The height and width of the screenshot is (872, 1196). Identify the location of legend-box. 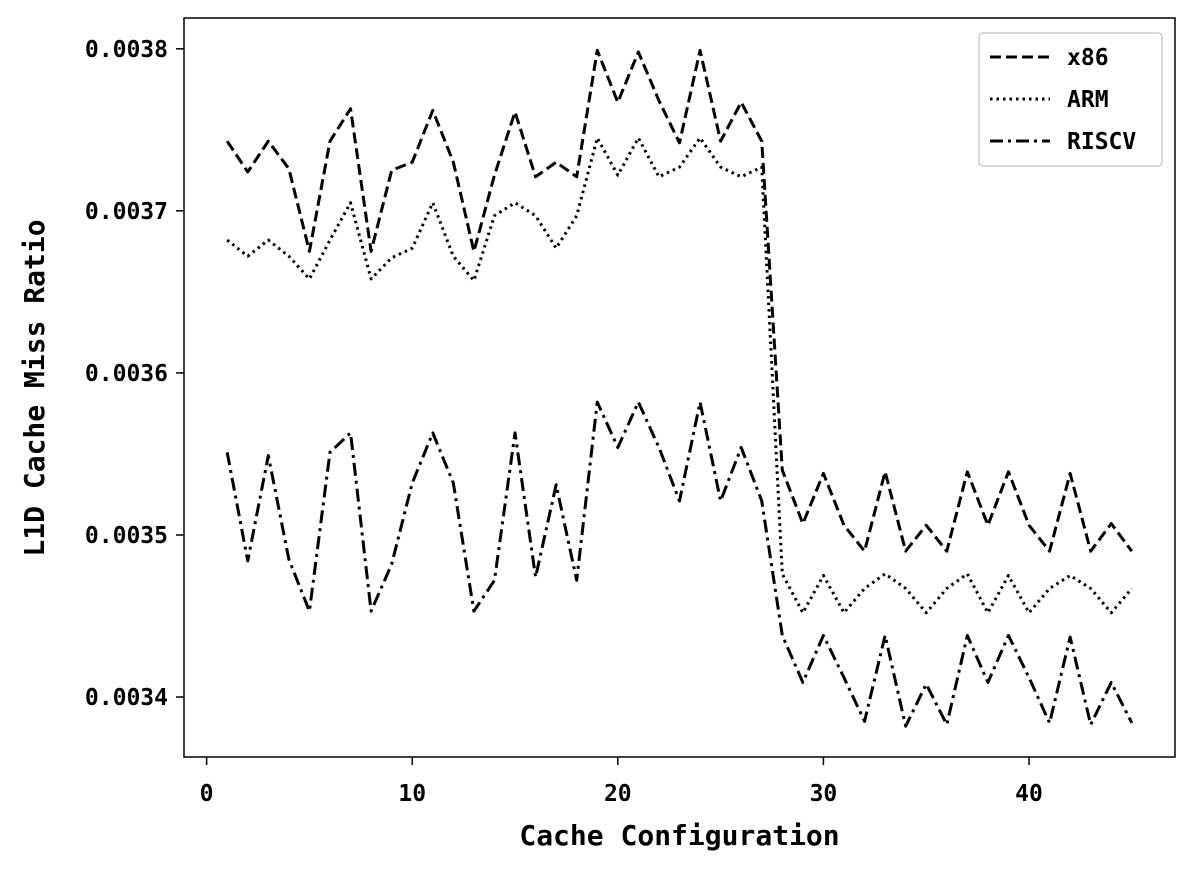
(1070, 99).